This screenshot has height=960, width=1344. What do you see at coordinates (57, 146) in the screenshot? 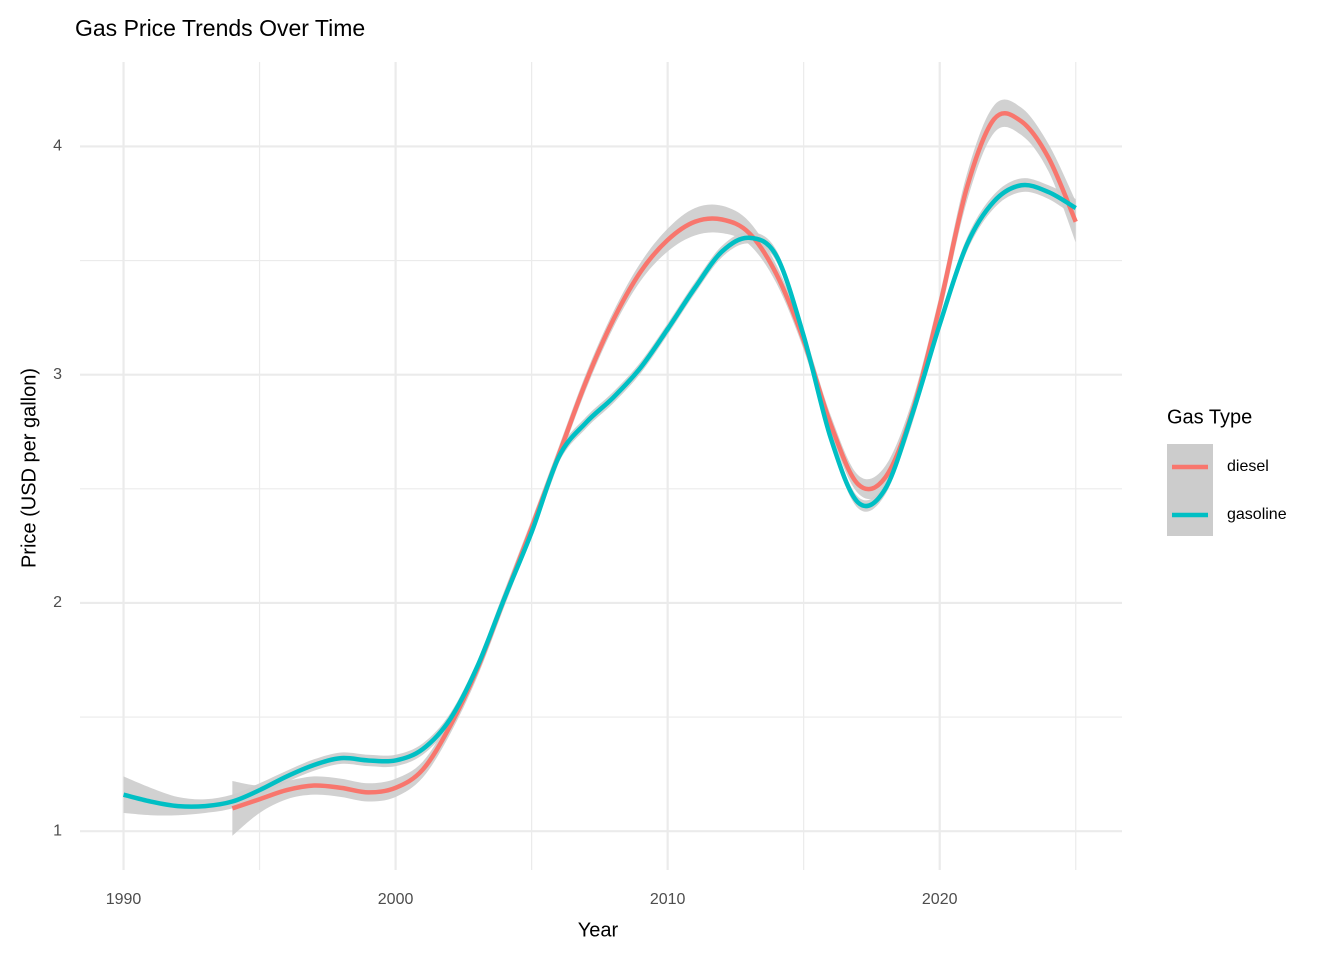
I see `y-tick-label: 4` at bounding box center [57, 146].